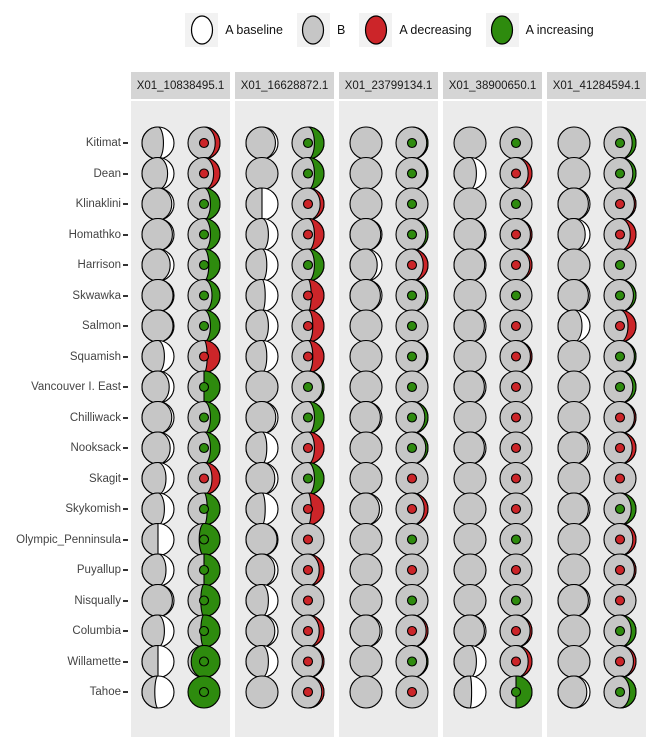  I want to click on facet-strip-label: X01_38900650.1, so click(492, 85).